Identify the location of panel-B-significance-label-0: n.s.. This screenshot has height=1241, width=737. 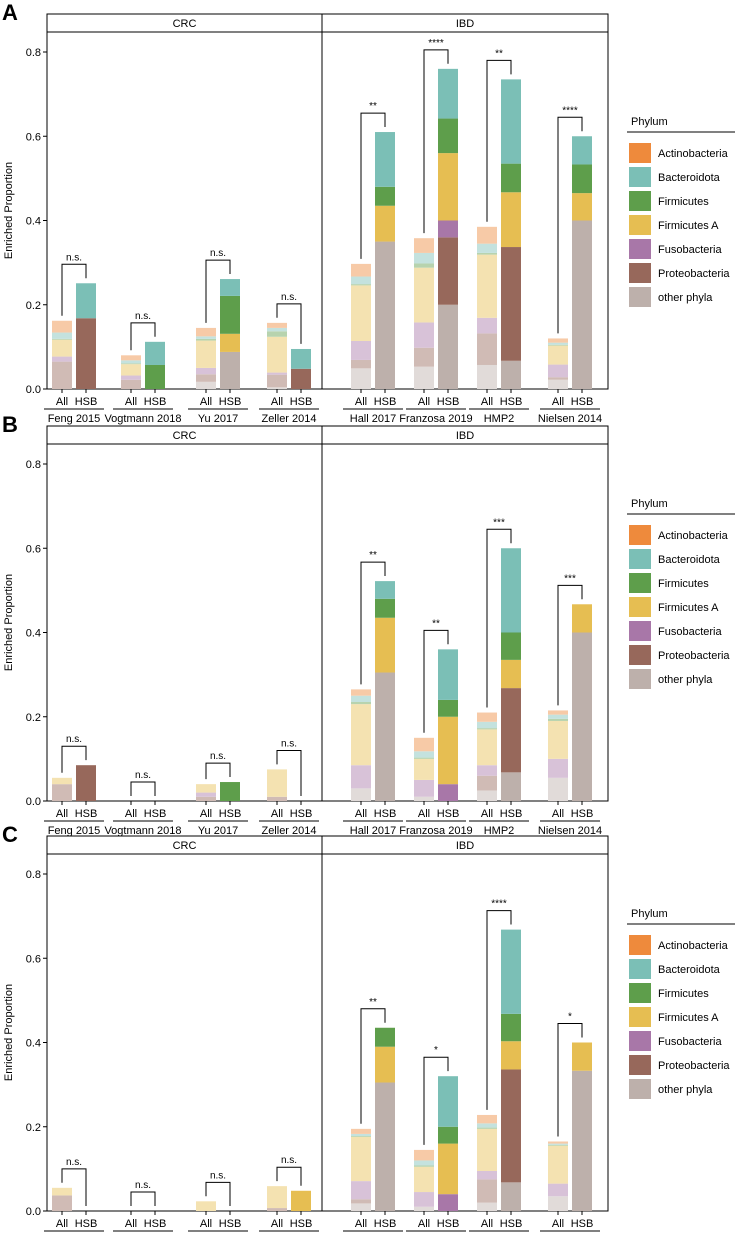
(74, 739).